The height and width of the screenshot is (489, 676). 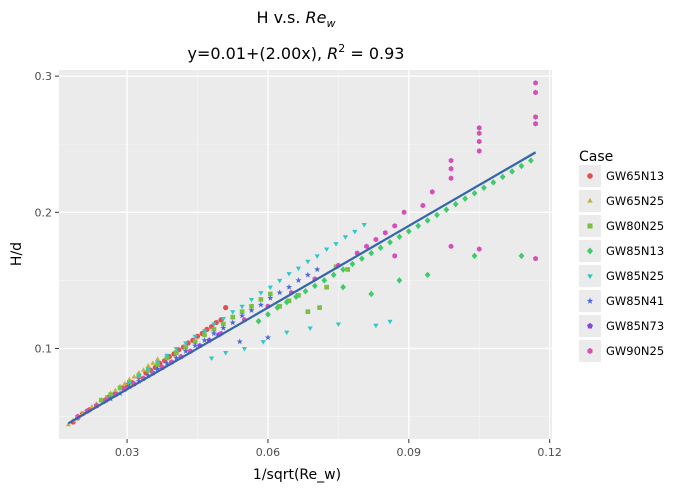 I want to click on y-tick-label: 0.3, so click(x=44, y=76).